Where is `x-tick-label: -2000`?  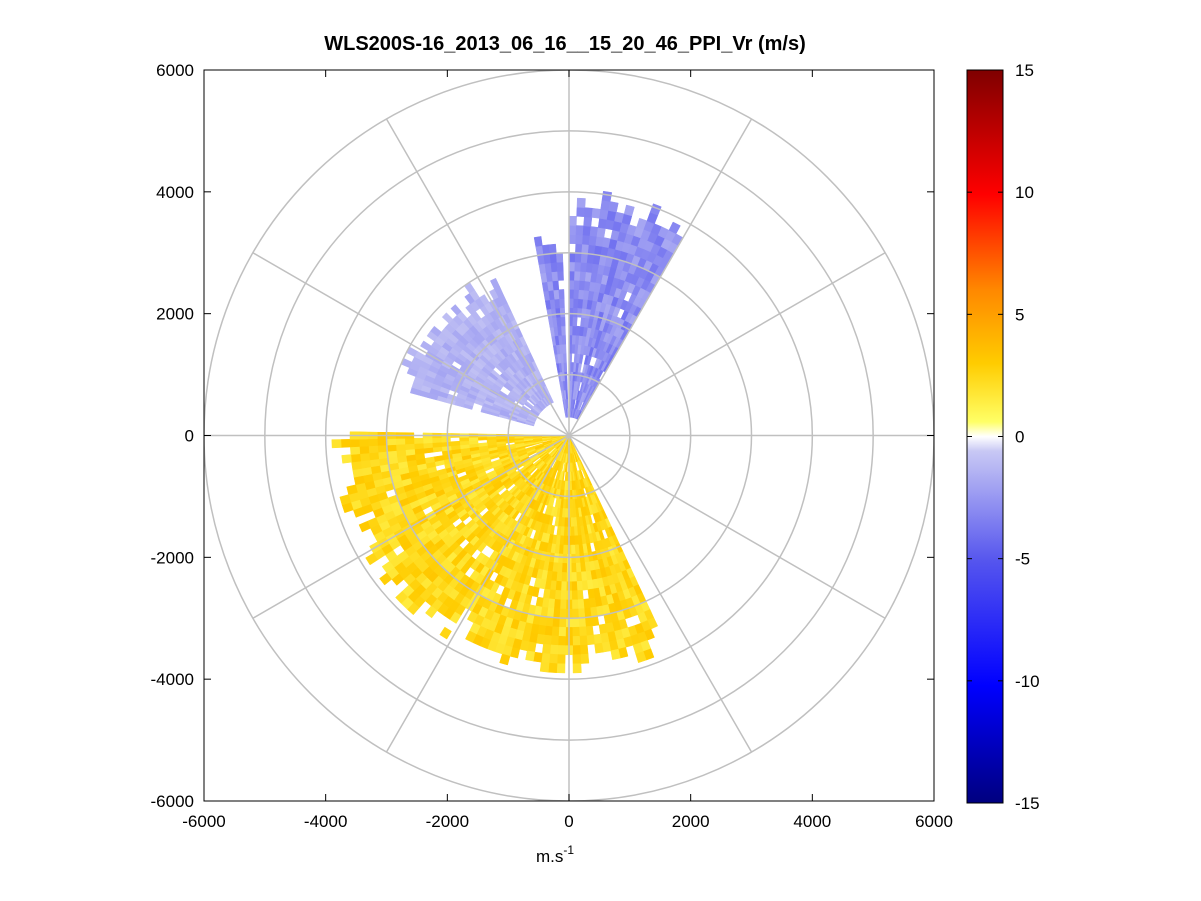
x-tick-label: -2000 is located at coordinates (447, 821).